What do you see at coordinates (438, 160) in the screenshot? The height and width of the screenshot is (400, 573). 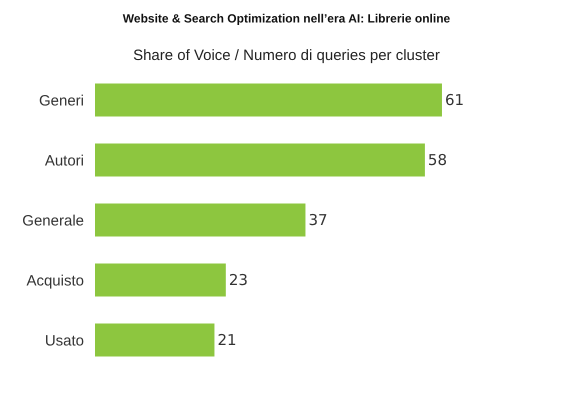 I see `data-label: 58` at bounding box center [438, 160].